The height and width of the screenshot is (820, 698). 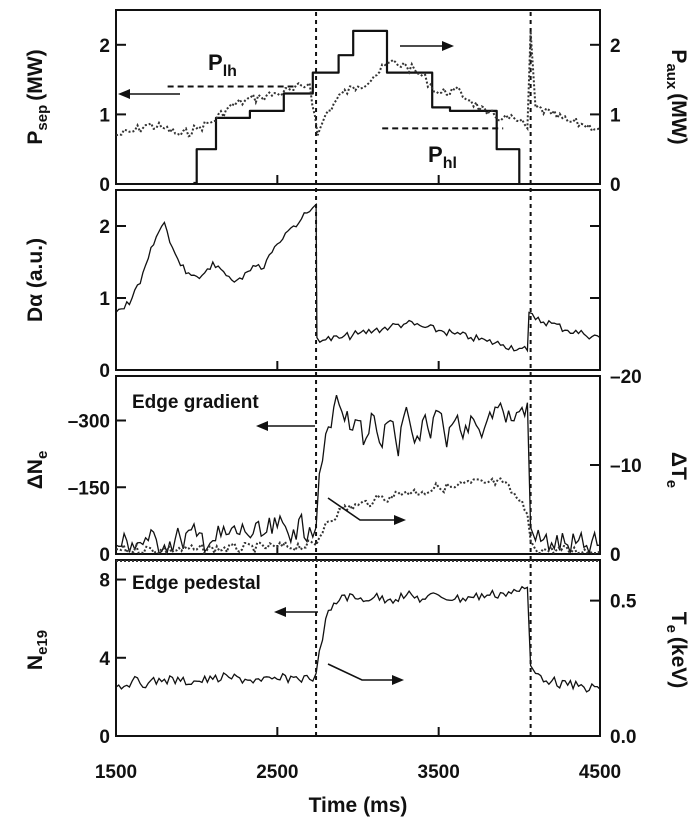 I want to click on ytick-label-left-3-2: 8, so click(x=104, y=581).